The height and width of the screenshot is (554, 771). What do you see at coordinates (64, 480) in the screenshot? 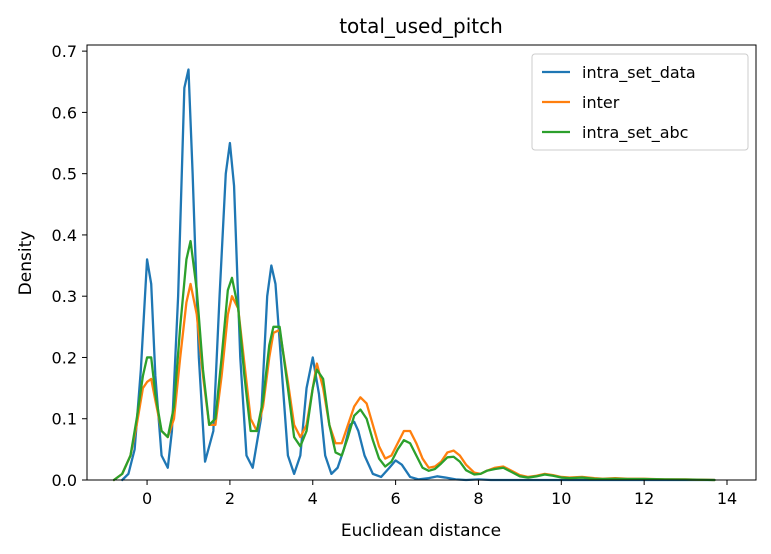
I see `y-tick-label: 0.0` at bounding box center [64, 480].